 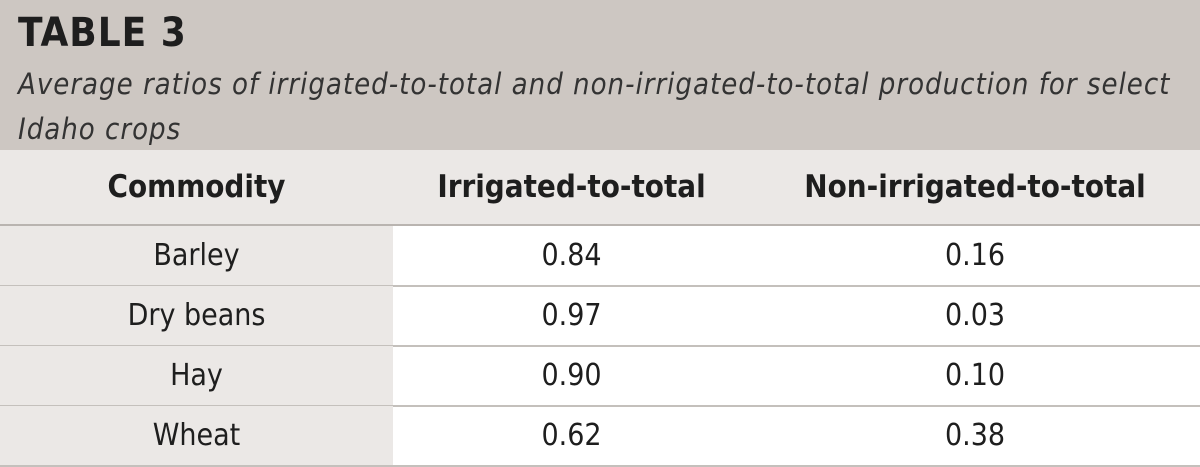 I want to click on column-header: Irrigated-to-total, so click(x=571, y=187).